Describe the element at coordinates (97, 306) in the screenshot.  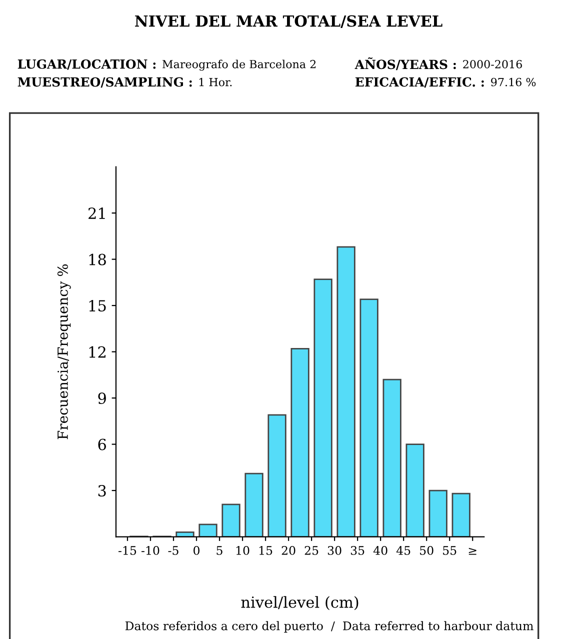
I see `y-tick-label: 15` at that location.